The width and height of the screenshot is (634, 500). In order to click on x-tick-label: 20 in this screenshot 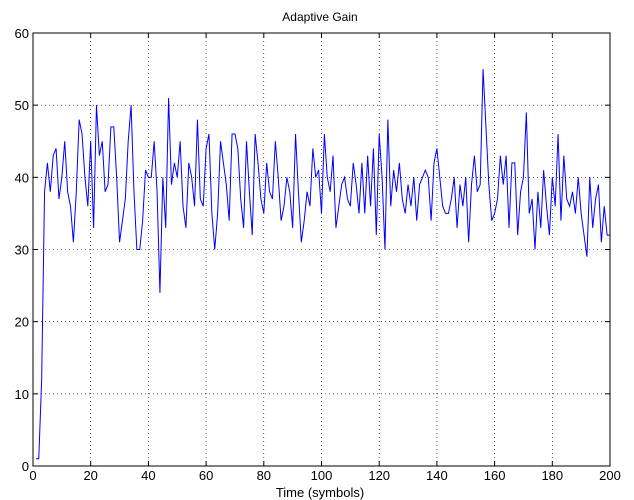, I will do `click(90, 475)`.